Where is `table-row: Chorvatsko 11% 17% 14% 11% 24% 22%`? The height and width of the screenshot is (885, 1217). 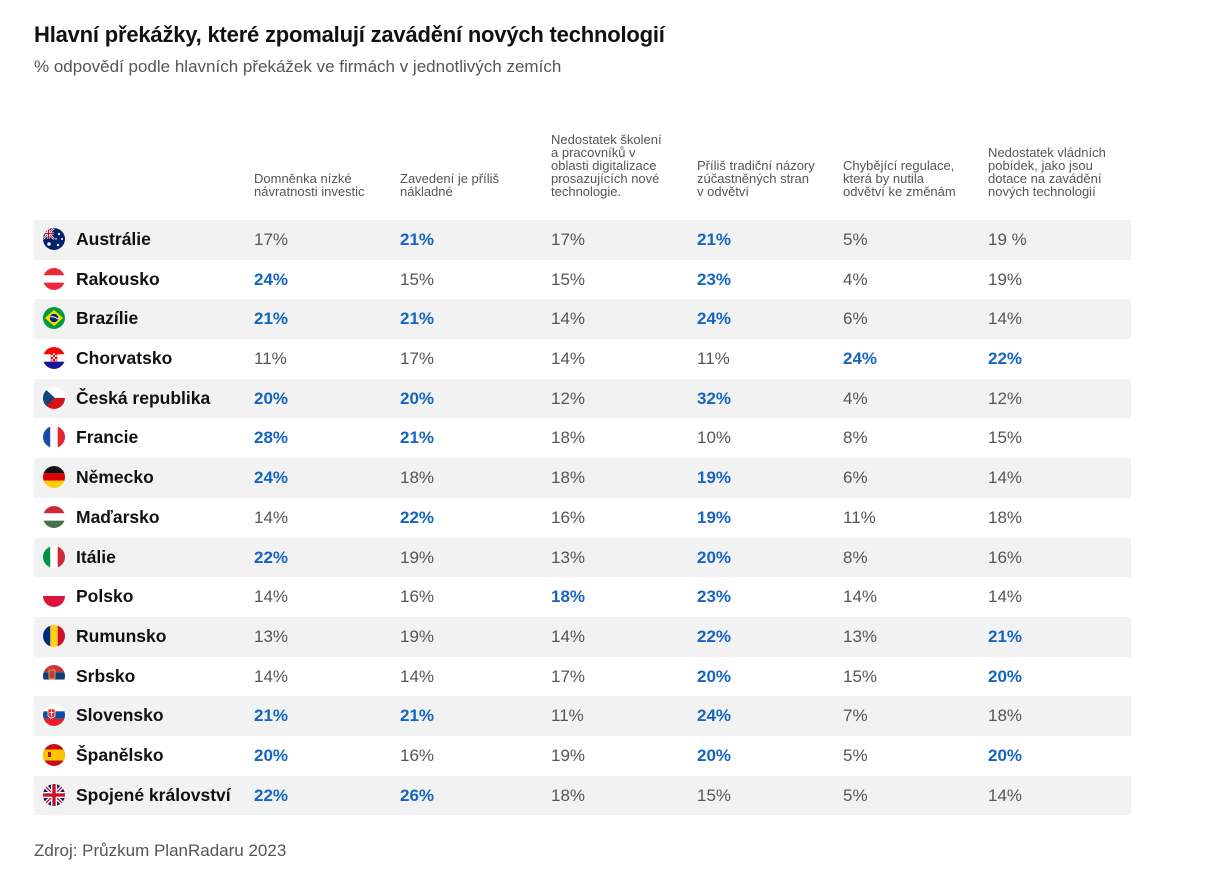
table-row: Chorvatsko 11% 17% 14% 11% 24% 22% is located at coordinates (582, 359).